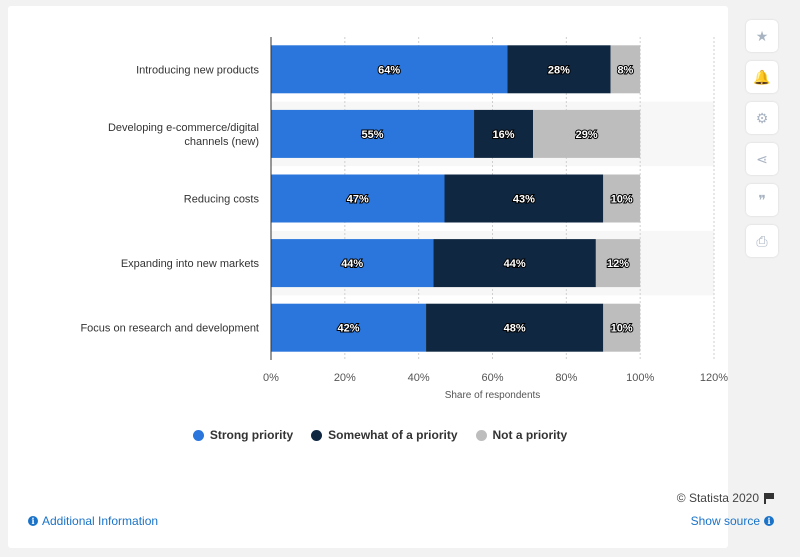  What do you see at coordinates (169, 329) in the screenshot?
I see `category-label: Focus on research and development` at bounding box center [169, 329].